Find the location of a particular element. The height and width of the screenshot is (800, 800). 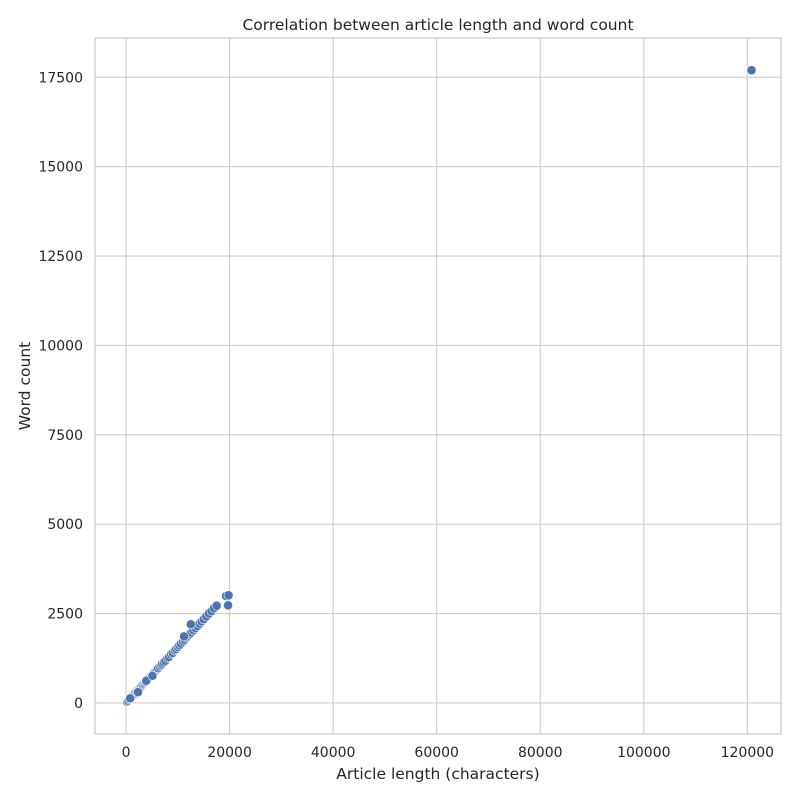

x-tick-label: 120000 is located at coordinates (747, 753).